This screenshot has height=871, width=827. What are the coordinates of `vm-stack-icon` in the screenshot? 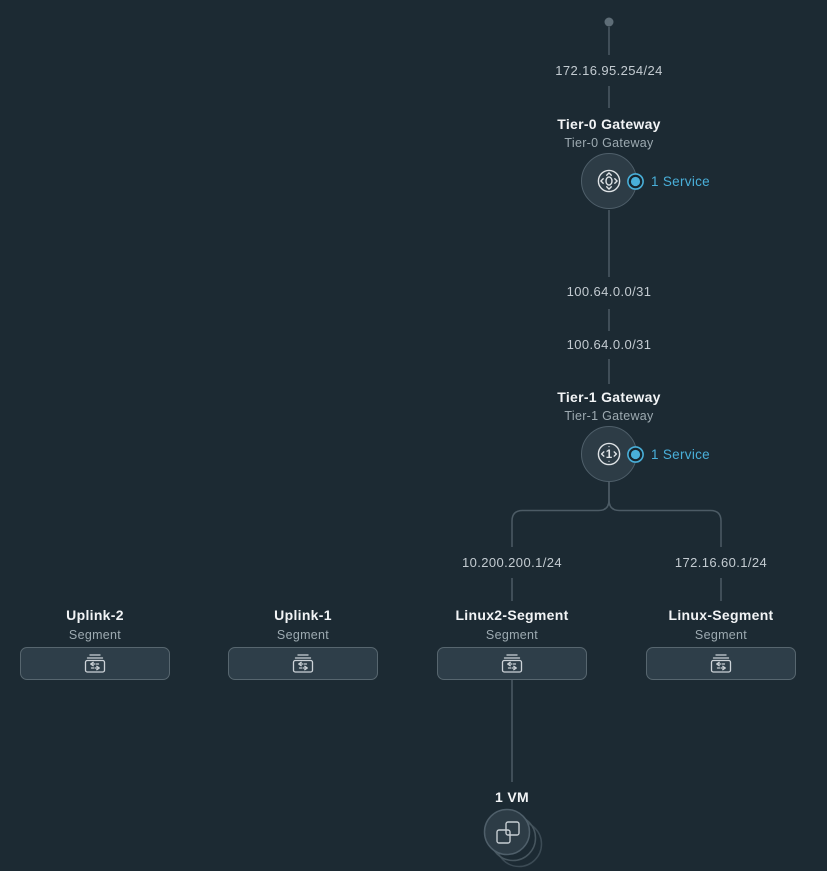 It's located at (508, 832).